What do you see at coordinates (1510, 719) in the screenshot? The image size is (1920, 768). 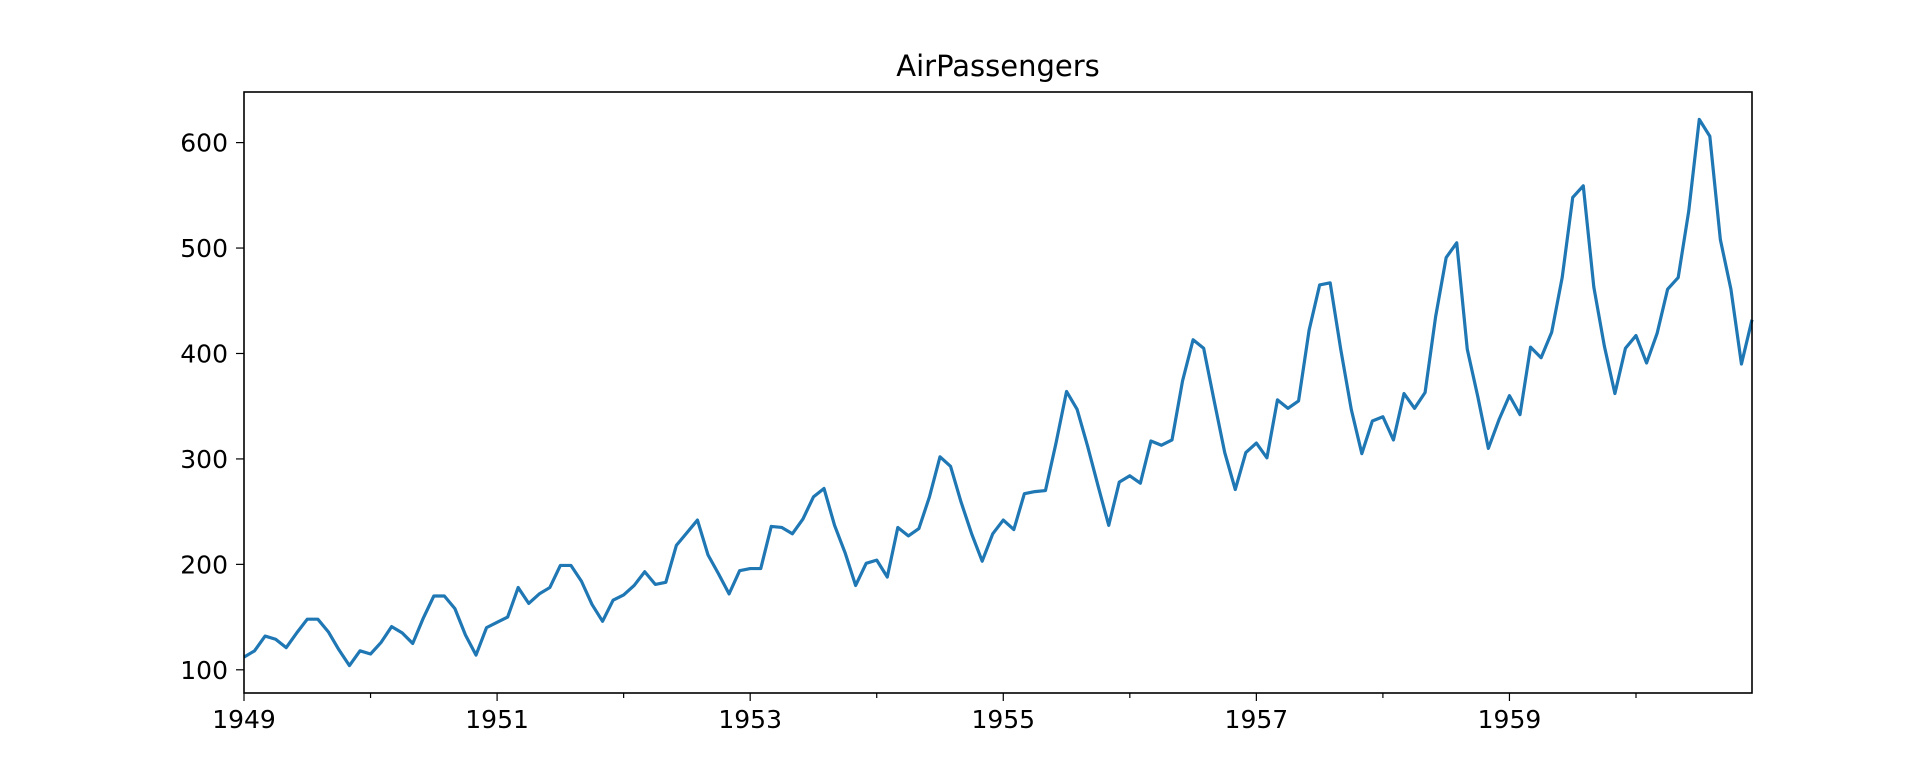 I see `x-tick-label-1959: 1959` at bounding box center [1510, 719].